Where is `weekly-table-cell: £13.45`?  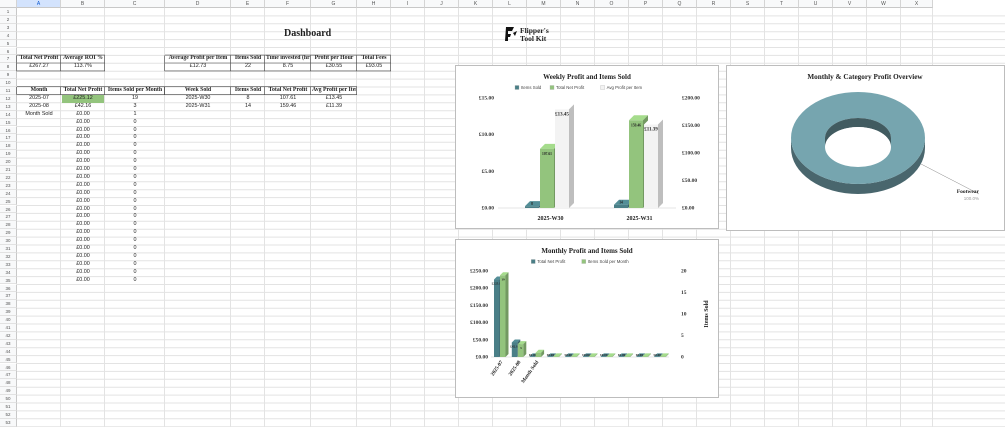
weekly-table-cell: £13.45 is located at coordinates (334, 97).